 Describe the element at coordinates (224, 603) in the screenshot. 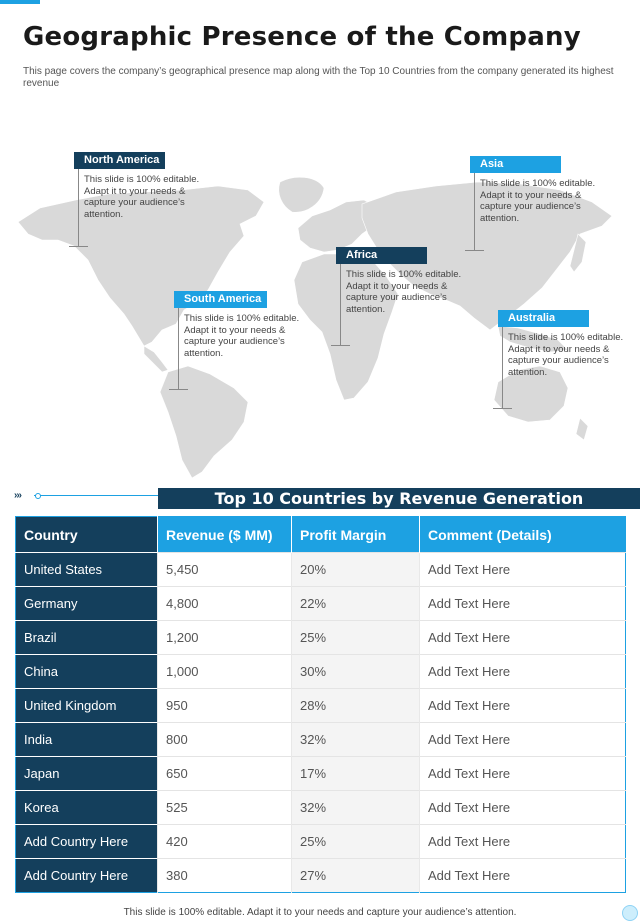

I see `cell-revenue: 4,800` at that location.